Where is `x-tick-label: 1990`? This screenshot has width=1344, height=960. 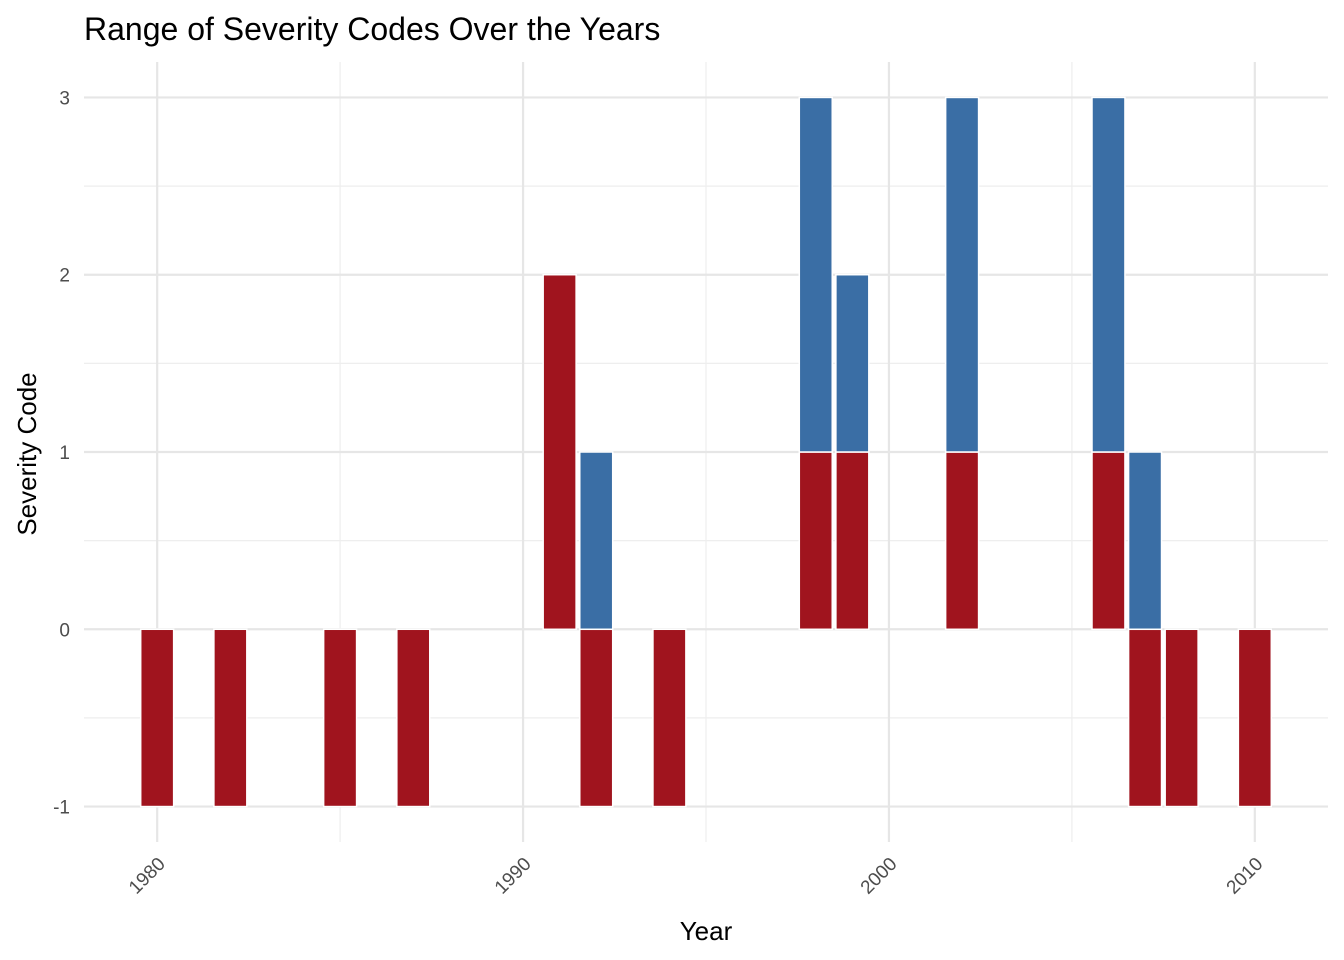 x-tick-label: 1990 is located at coordinates (513, 876).